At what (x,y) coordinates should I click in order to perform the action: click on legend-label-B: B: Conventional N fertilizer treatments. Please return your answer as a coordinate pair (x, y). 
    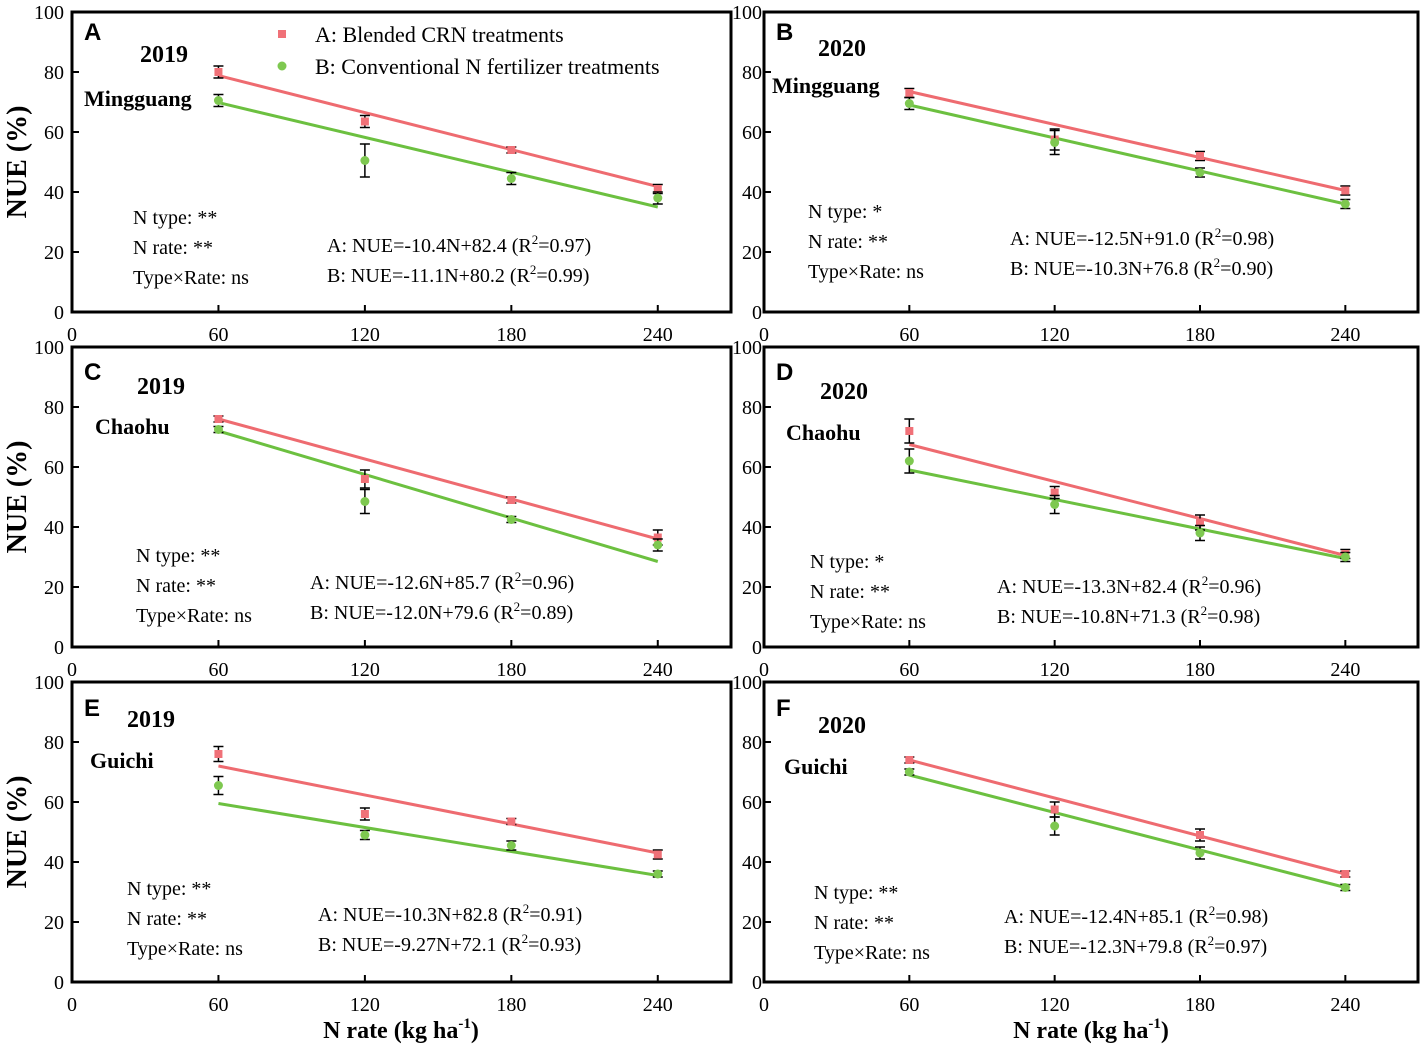
    Looking at the image, I should click on (487, 66).